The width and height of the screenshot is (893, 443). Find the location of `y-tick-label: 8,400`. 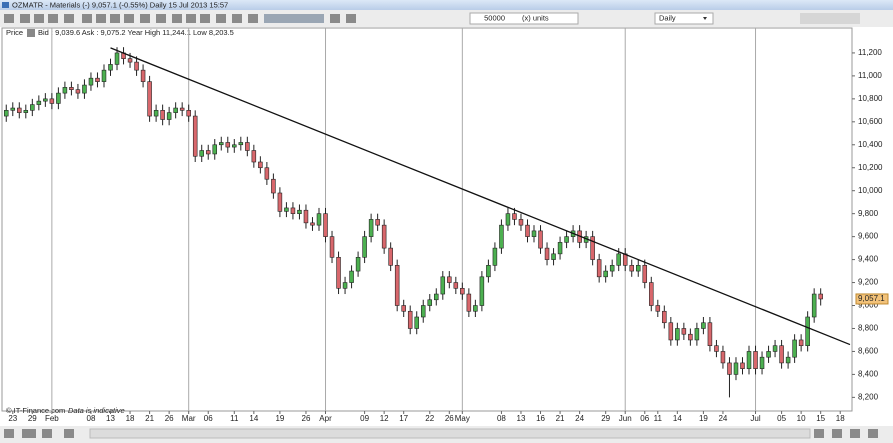

y-tick-label: 8,400 is located at coordinates (868, 374).